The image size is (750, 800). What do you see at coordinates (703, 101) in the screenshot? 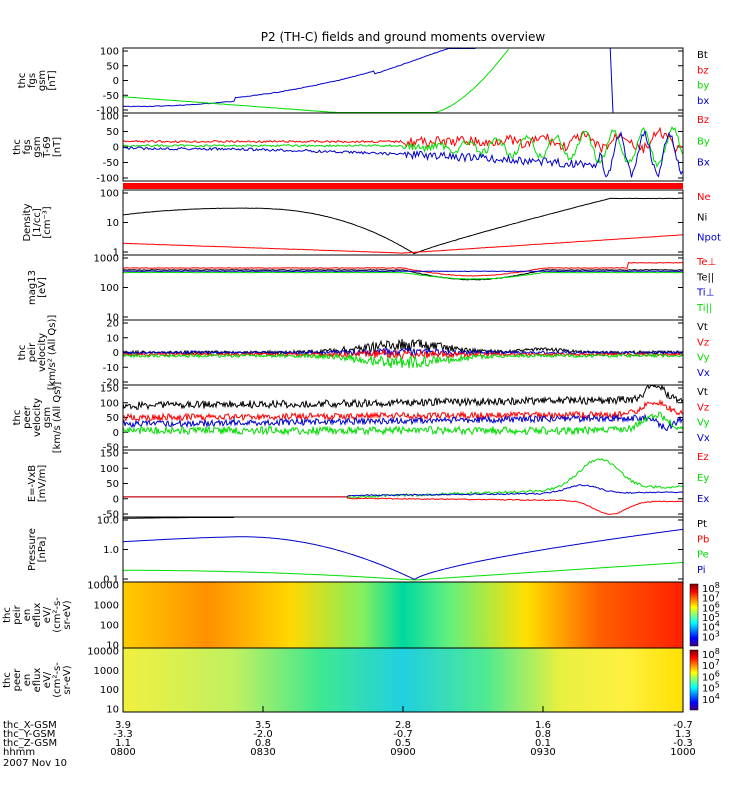
I see `legend-fgs-bx: bx` at bounding box center [703, 101].